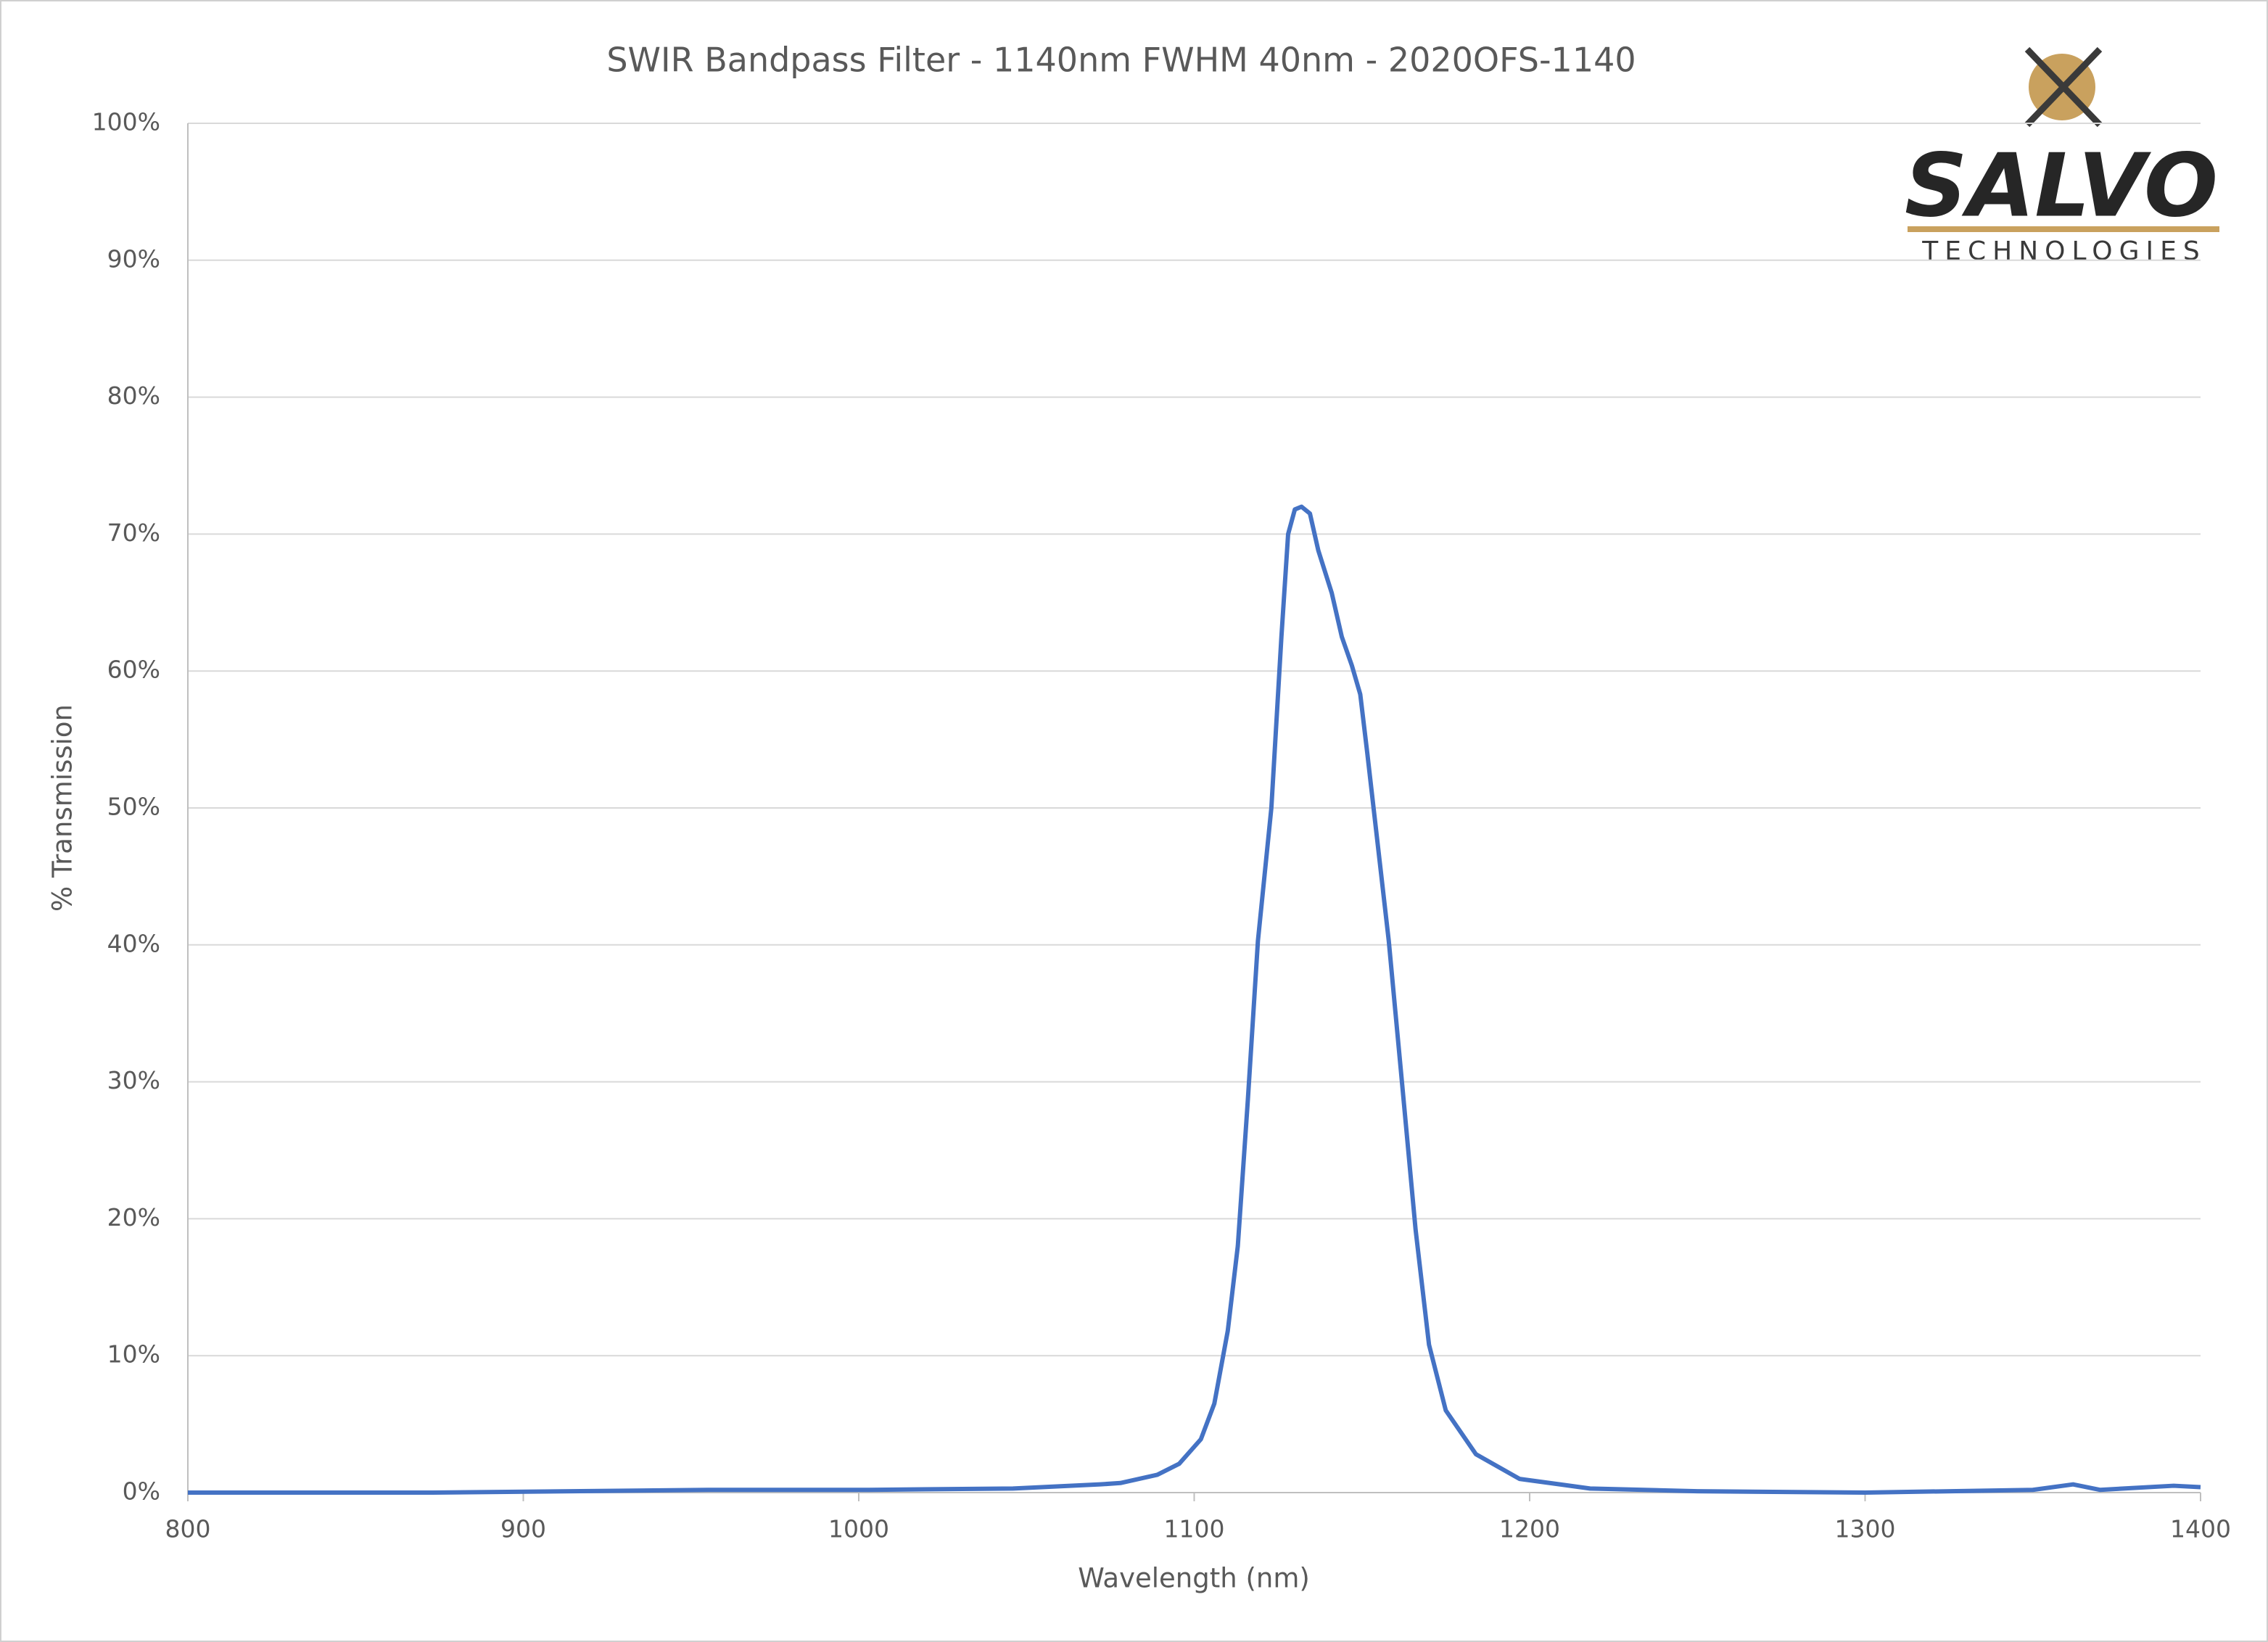  I want to click on y-tick-label: 80%, so click(133, 396).